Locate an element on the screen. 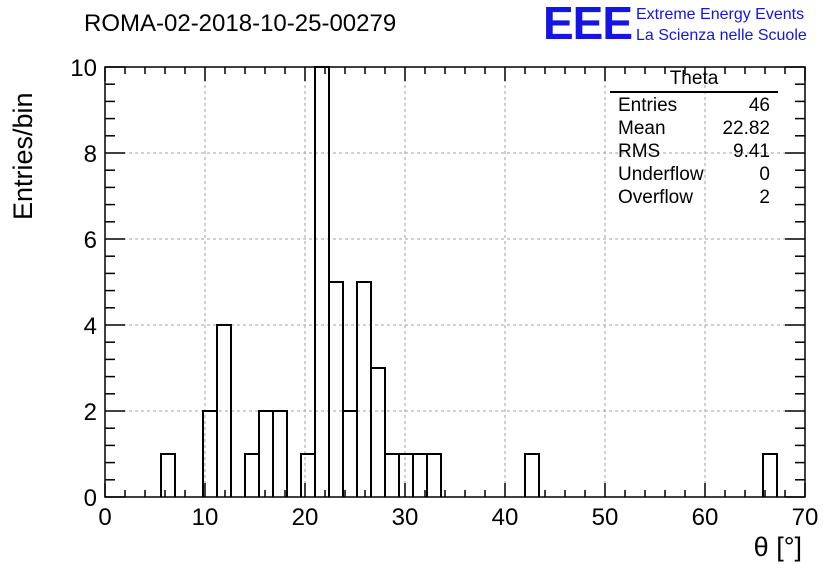  x-tick-label: 10 is located at coordinates (205, 517).